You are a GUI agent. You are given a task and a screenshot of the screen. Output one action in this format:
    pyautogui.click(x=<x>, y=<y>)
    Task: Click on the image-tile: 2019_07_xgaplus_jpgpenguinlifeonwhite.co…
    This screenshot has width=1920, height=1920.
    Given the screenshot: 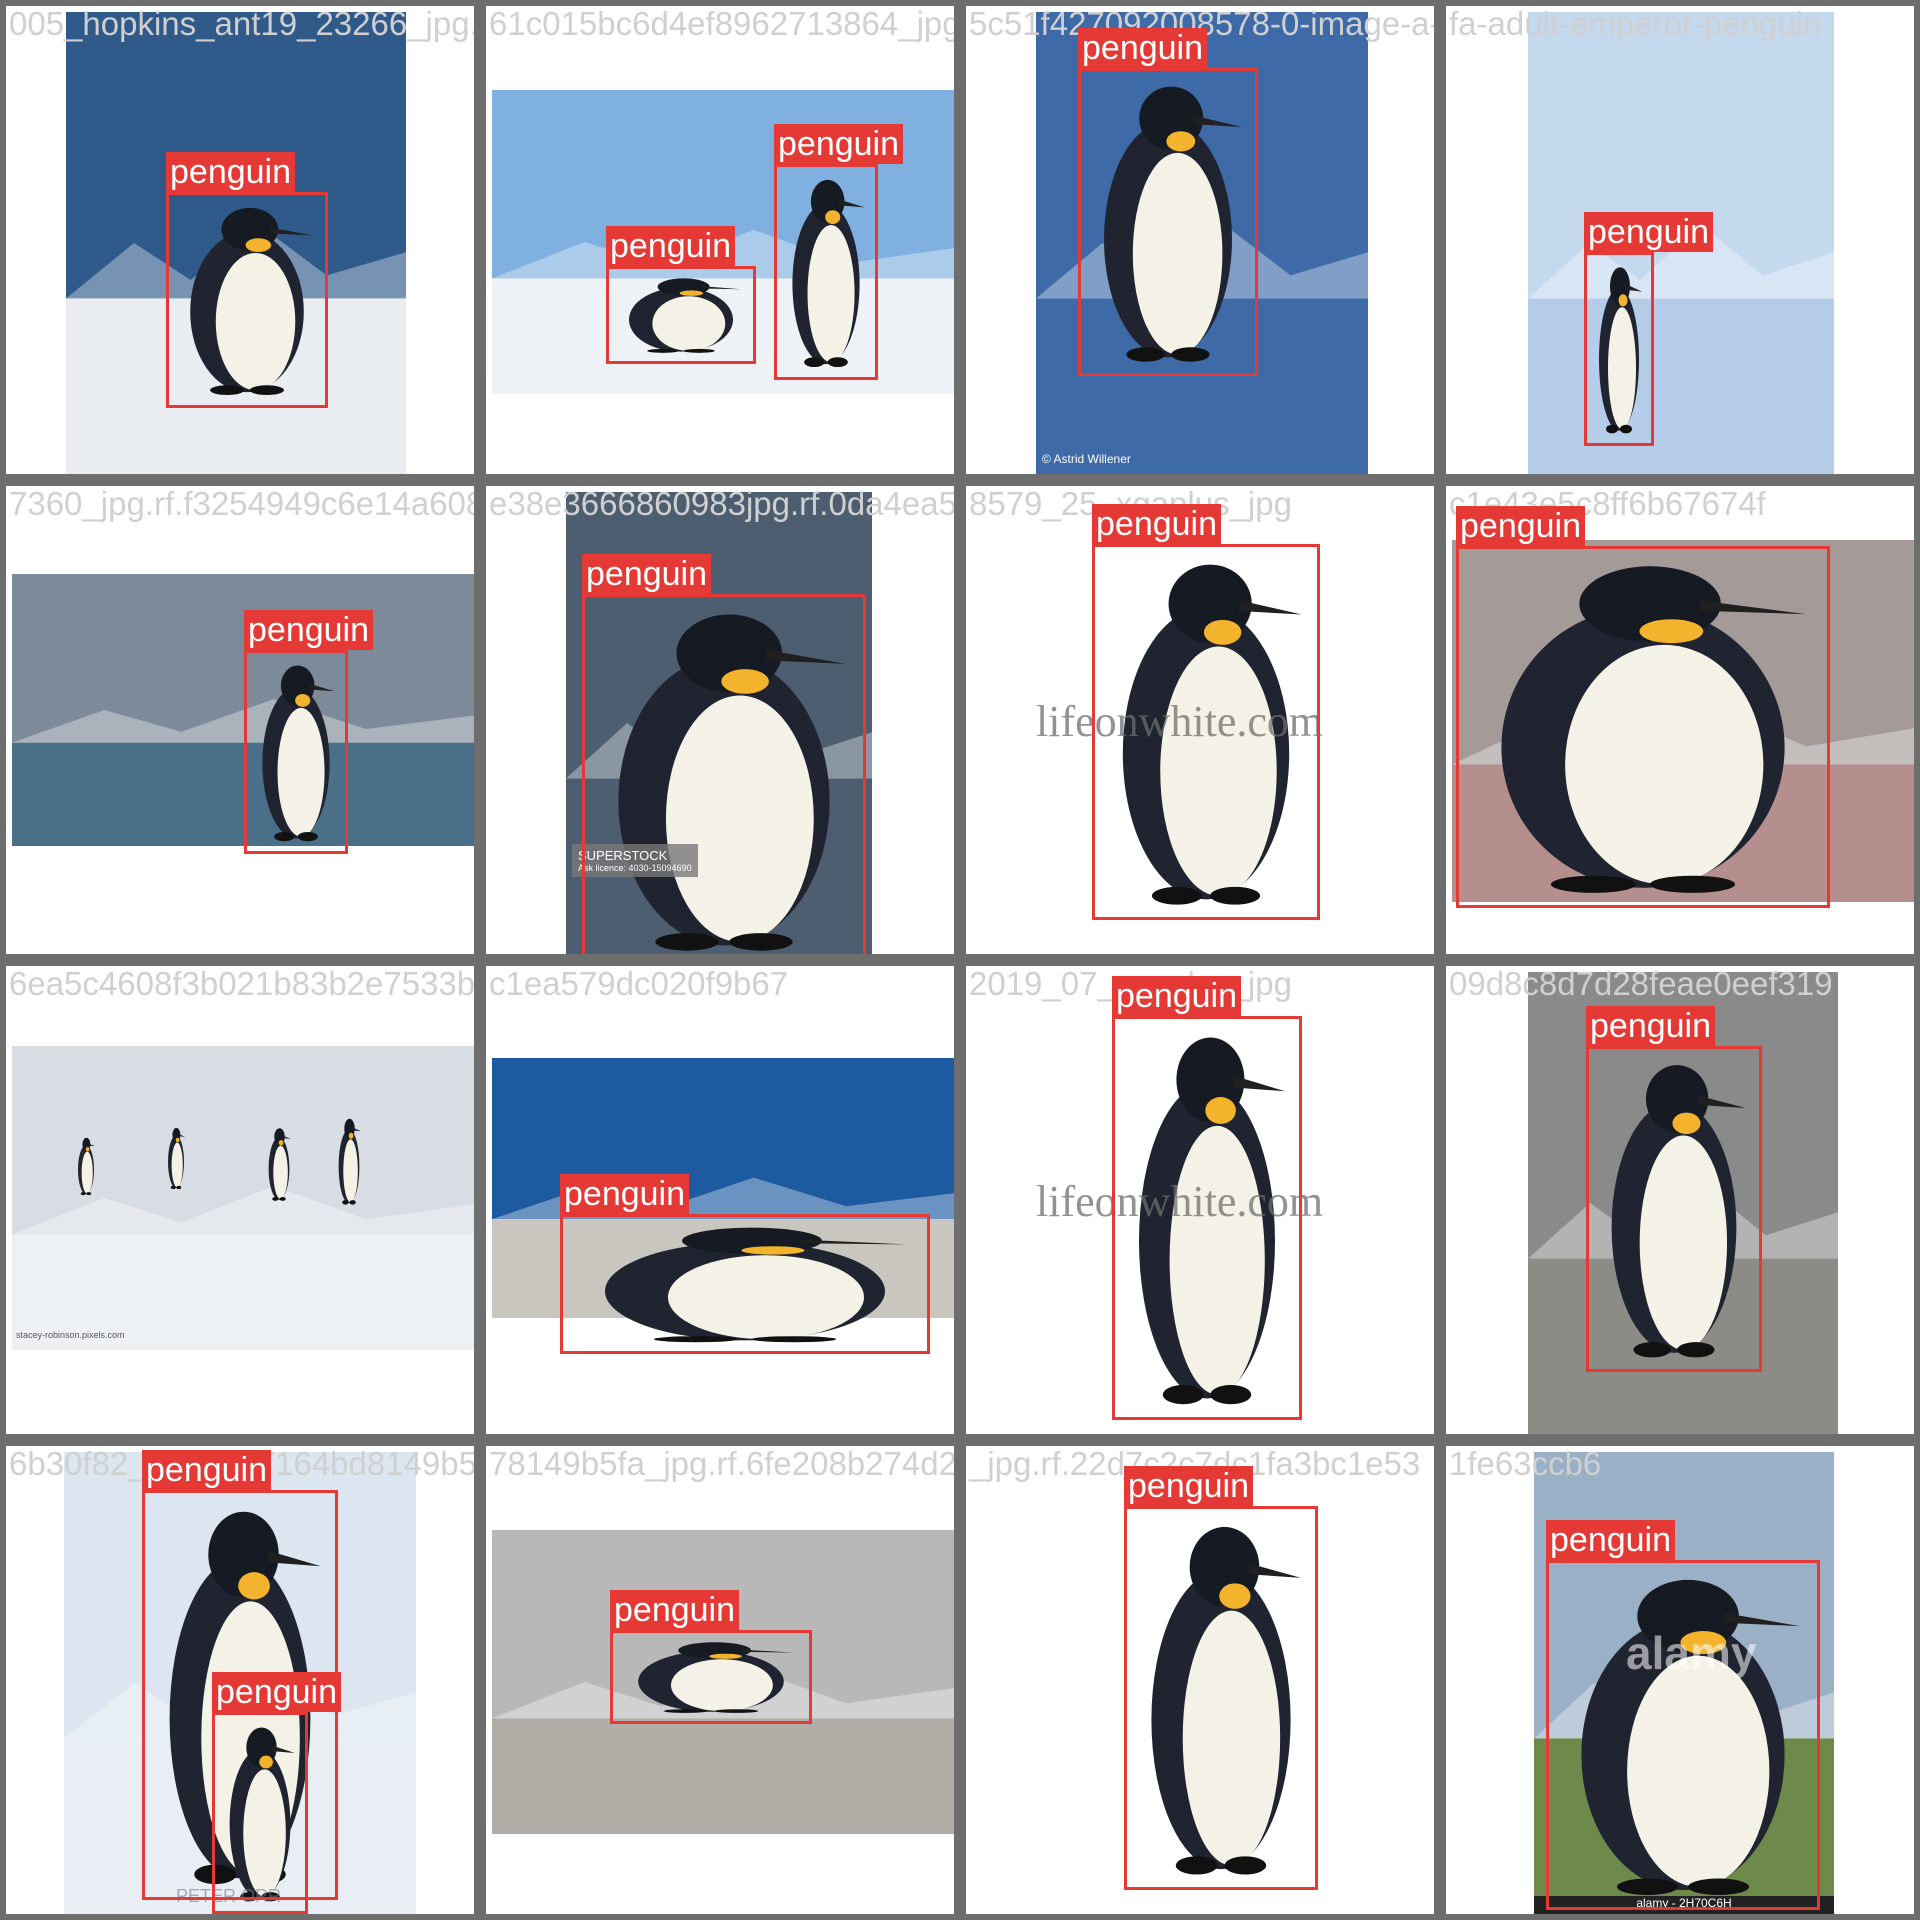 What is the action you would take?
    pyautogui.click(x=1200, y=1200)
    